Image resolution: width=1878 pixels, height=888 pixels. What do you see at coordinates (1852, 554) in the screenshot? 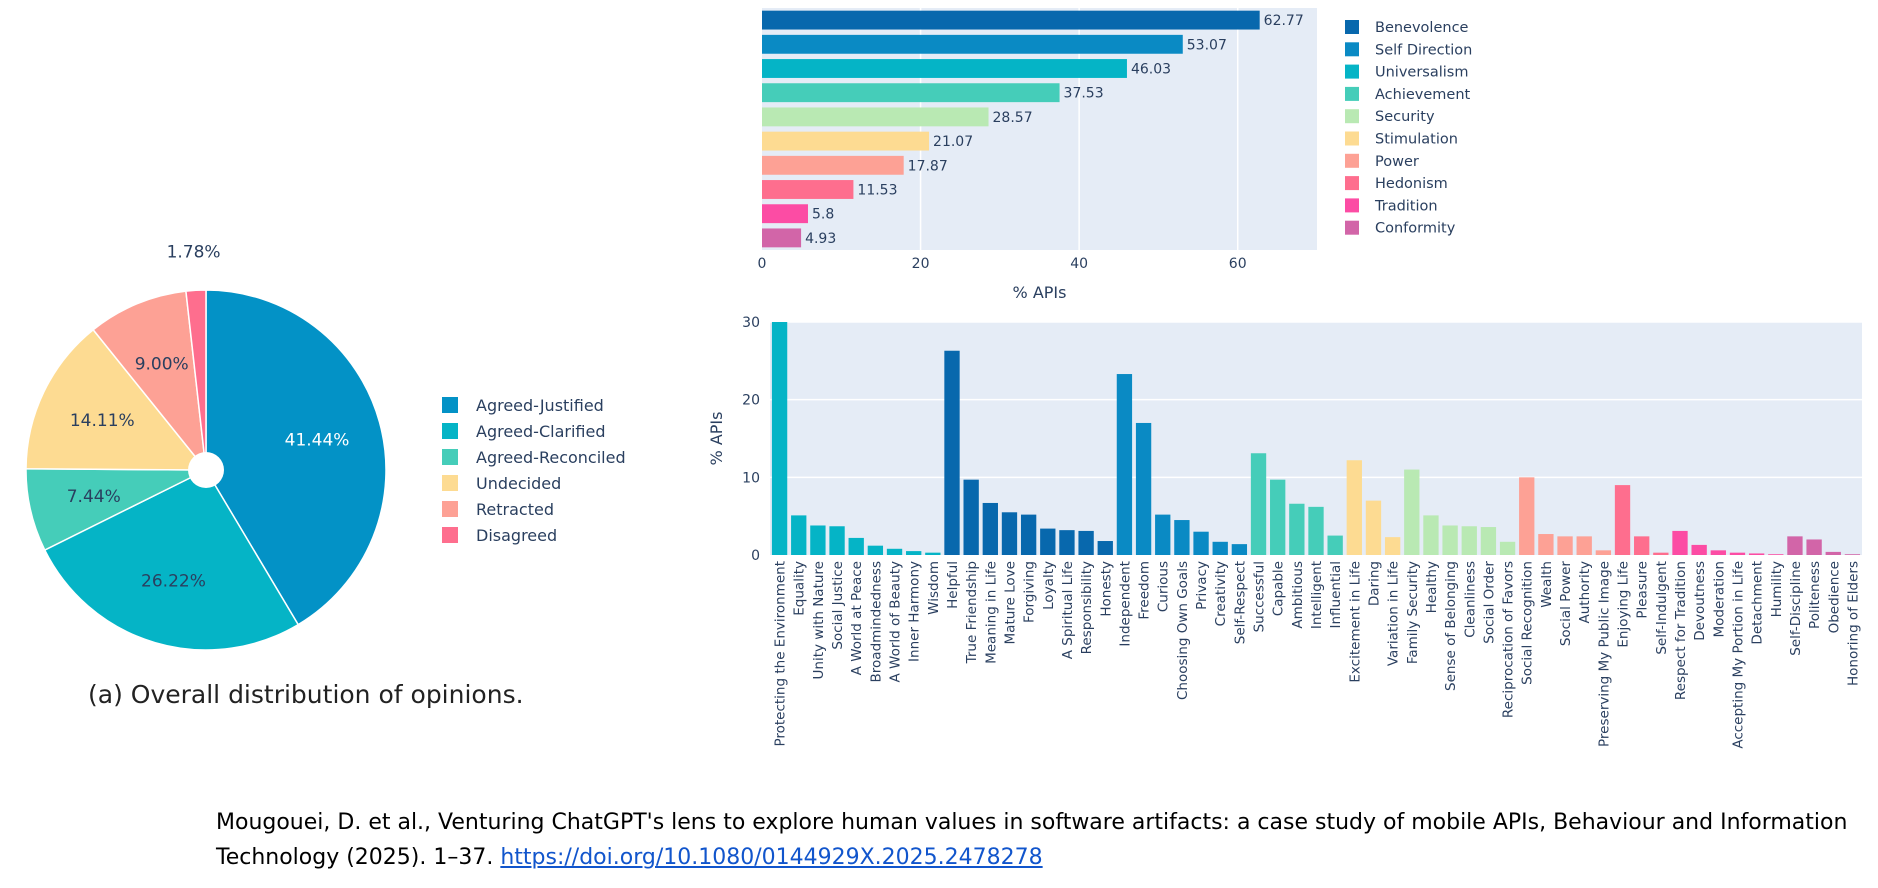
I see `vbar-bar-honoring-of-elders` at bounding box center [1852, 554].